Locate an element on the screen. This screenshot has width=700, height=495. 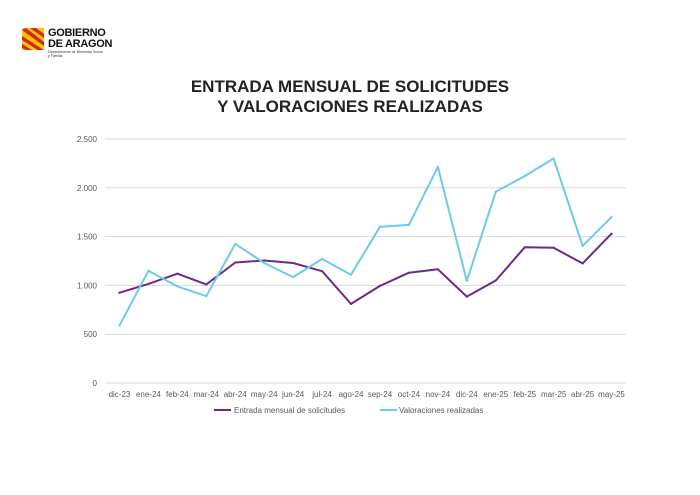
x-tick-label: may-25 is located at coordinates (611, 394).